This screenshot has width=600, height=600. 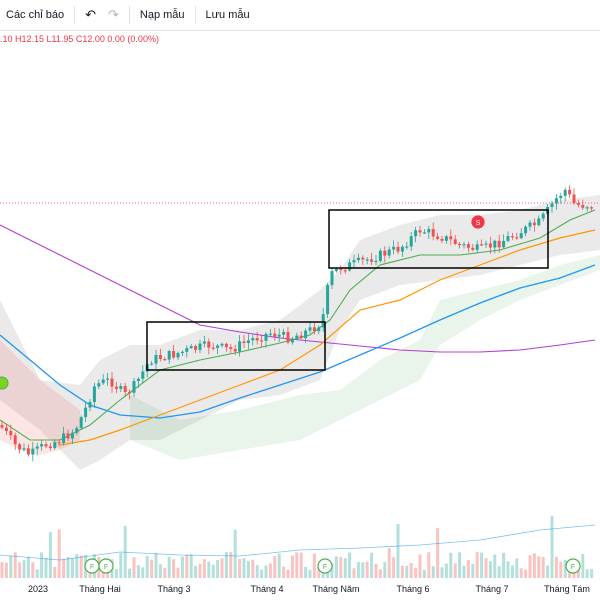 I want to click on redo-button: ↷, so click(x=113, y=15).